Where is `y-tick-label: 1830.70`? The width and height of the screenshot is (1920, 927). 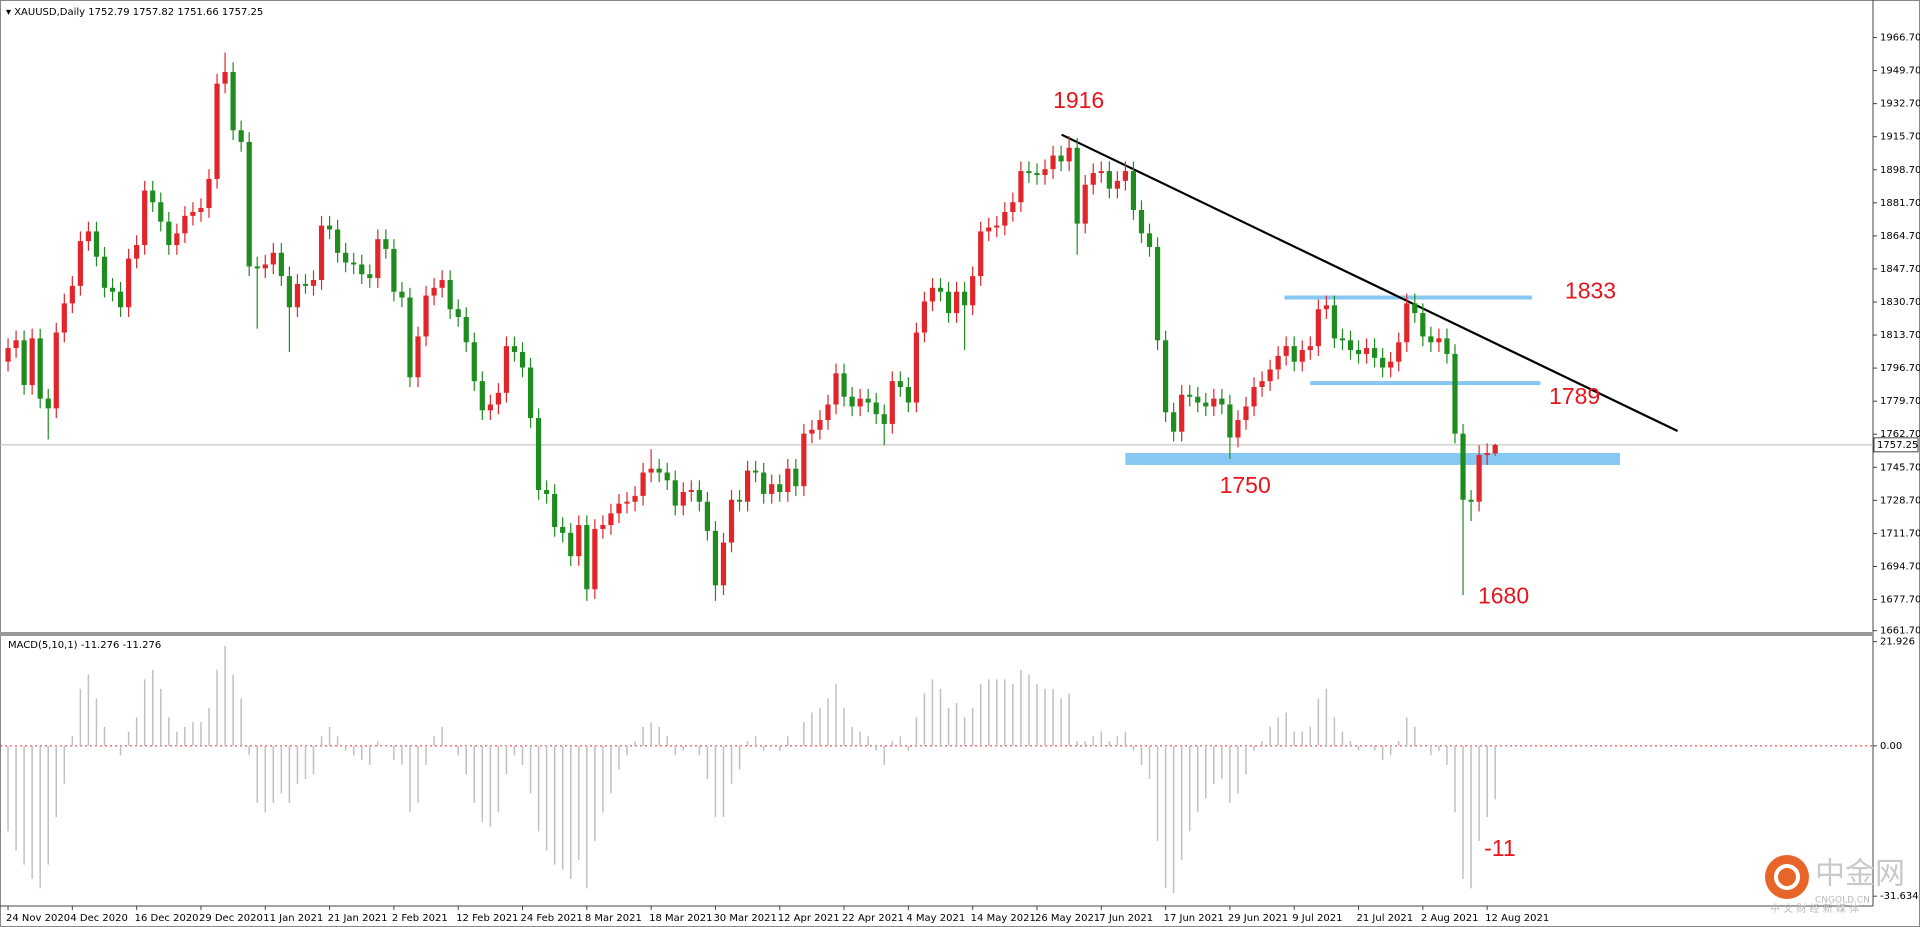 y-tick-label: 1830.70 is located at coordinates (1900, 302).